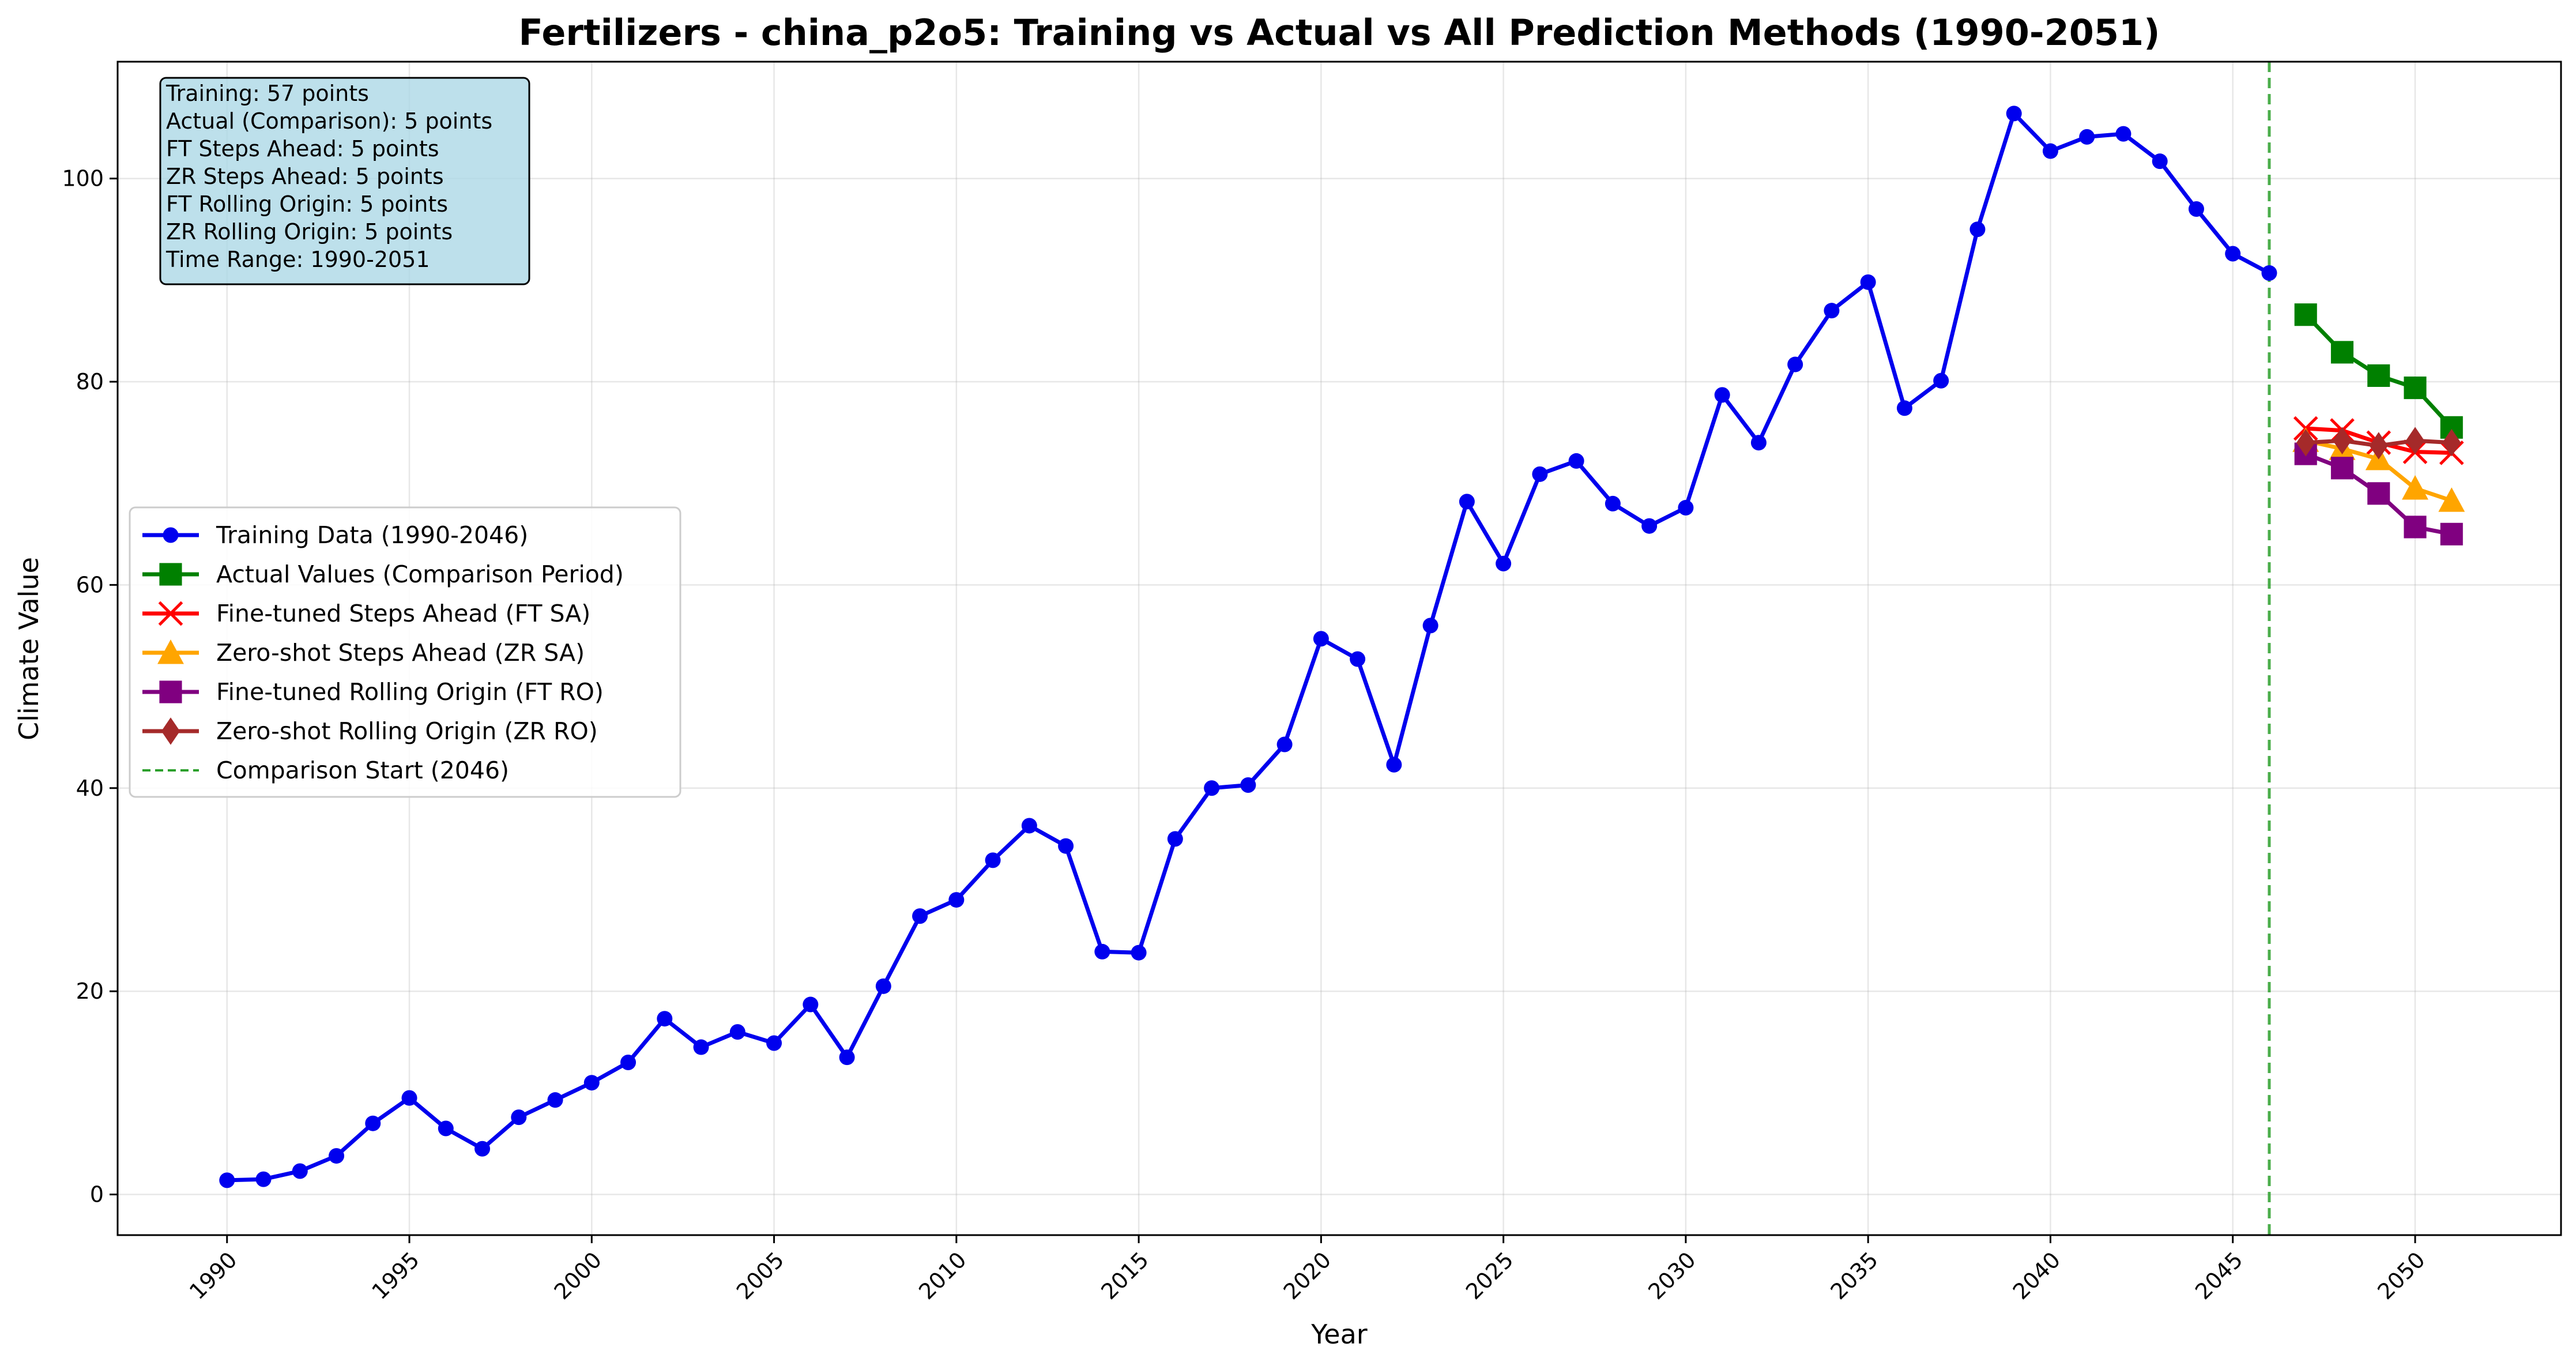 Image resolution: width=2576 pixels, height=1366 pixels. I want to click on legend-entry: Fine-tuned Rolling Origin (FT RO), so click(373, 692).